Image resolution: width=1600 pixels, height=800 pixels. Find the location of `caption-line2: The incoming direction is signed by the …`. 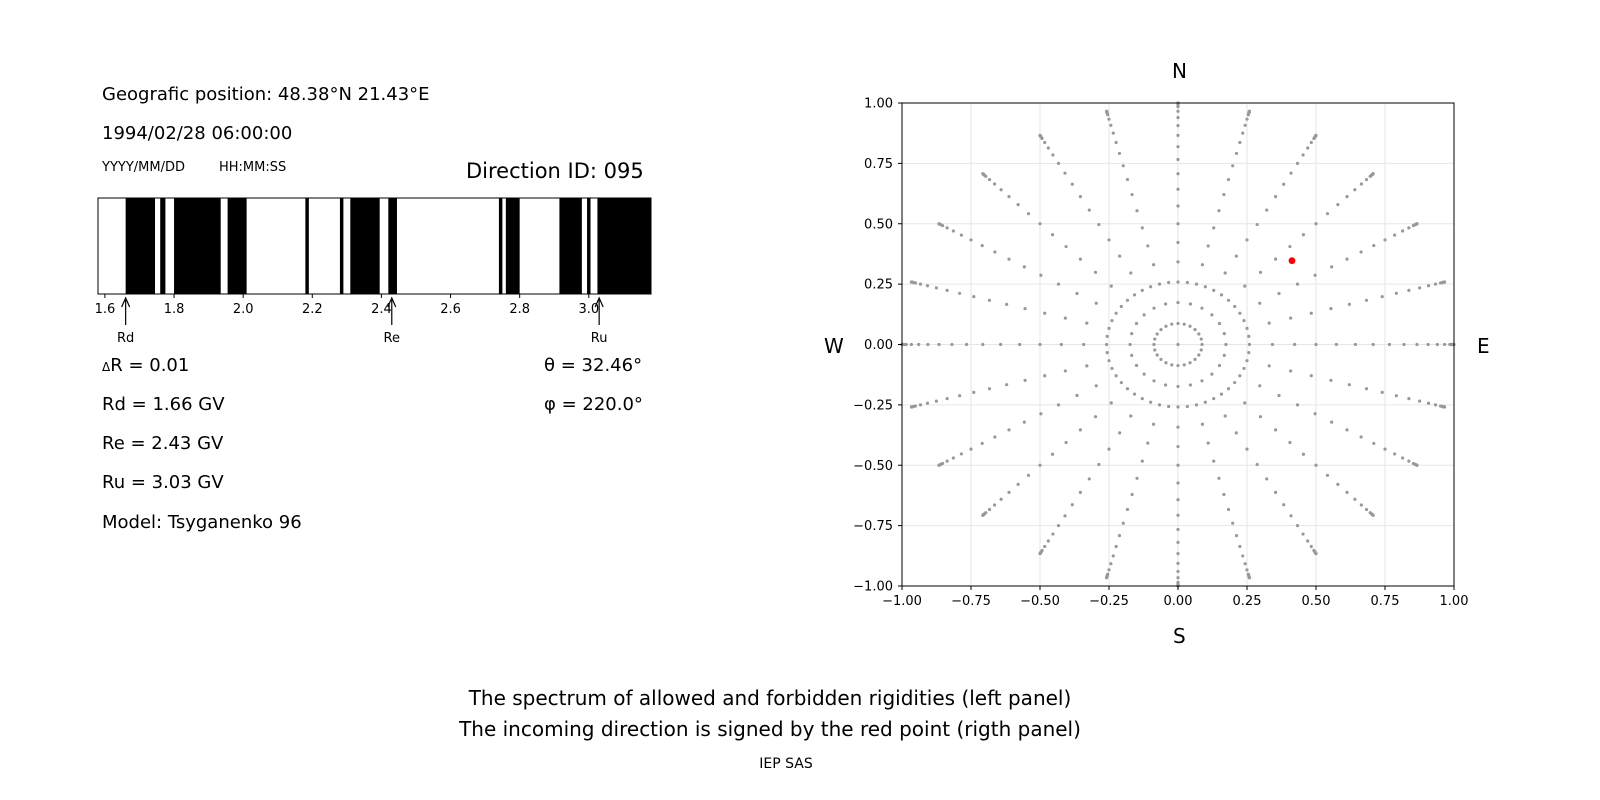

caption-line2: The incoming direction is signed by the … is located at coordinates (770, 729).